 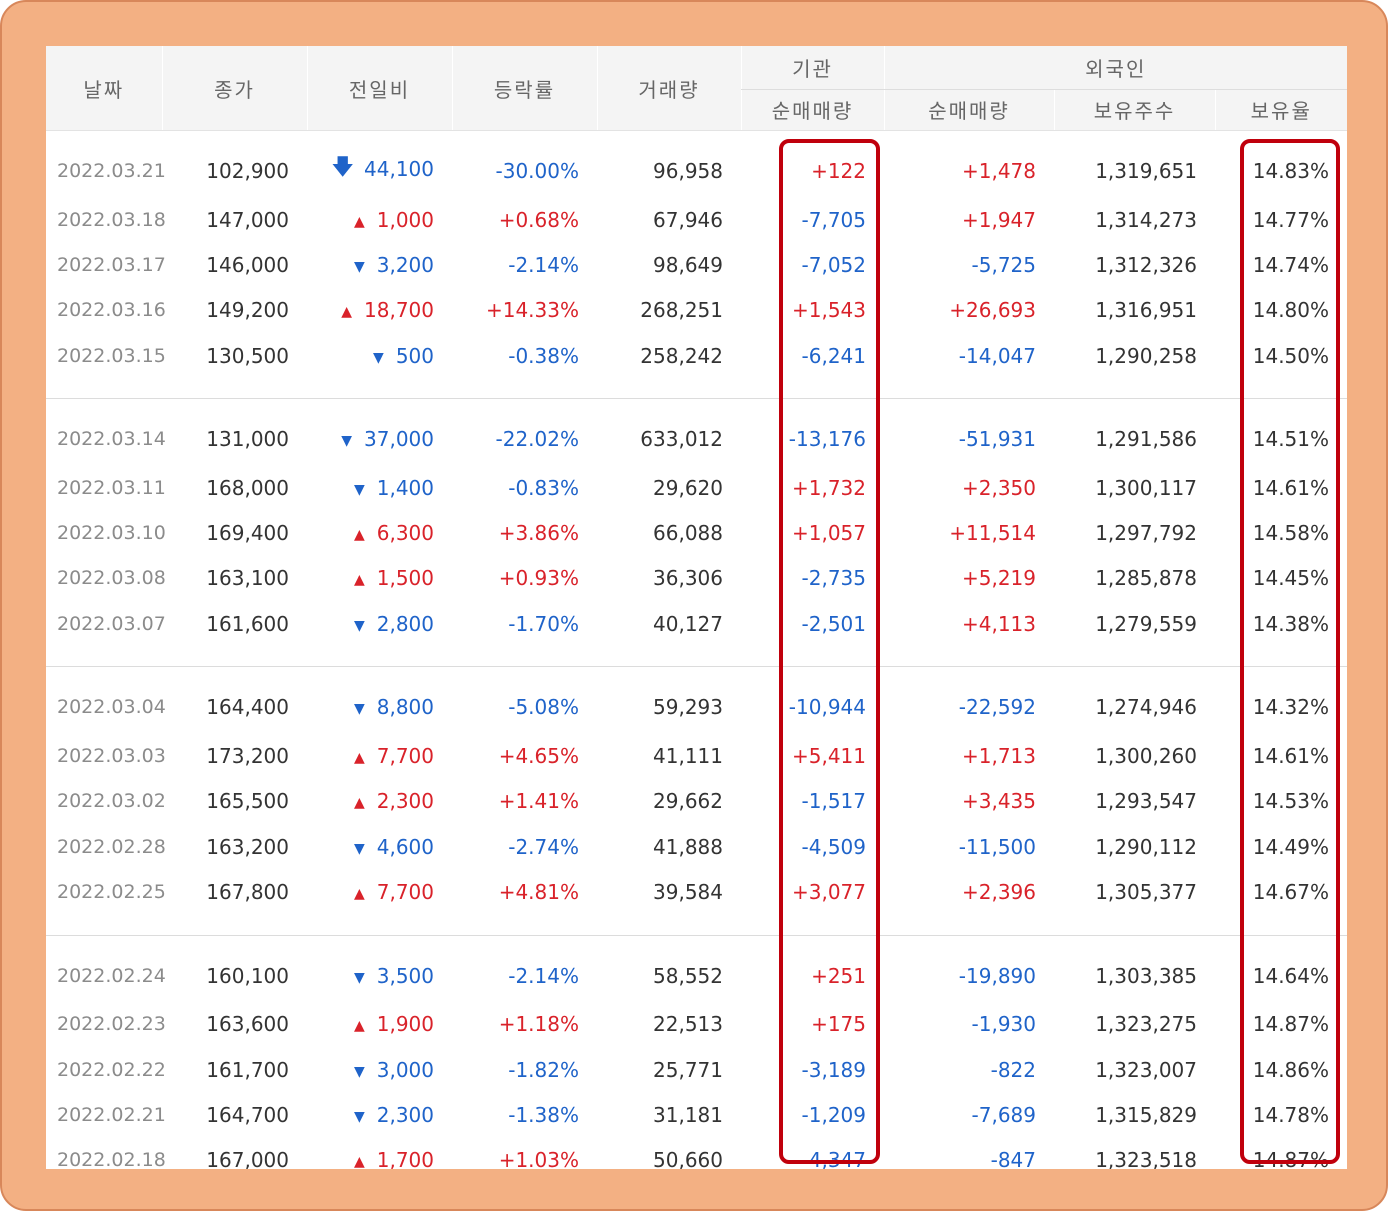 I want to click on cell-close: 149,200, so click(x=247, y=310).